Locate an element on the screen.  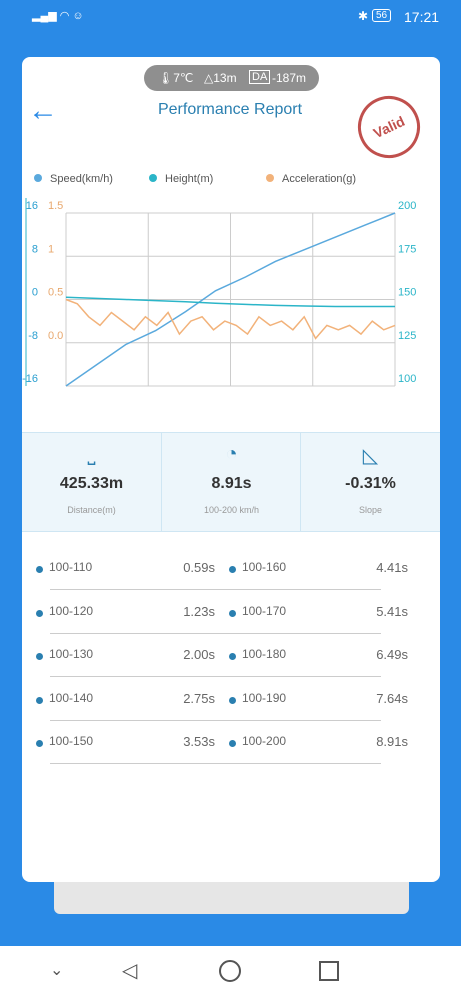
split-row: 100-150 3.53s 100-200 8.91s is located at coordinates (230, 741).